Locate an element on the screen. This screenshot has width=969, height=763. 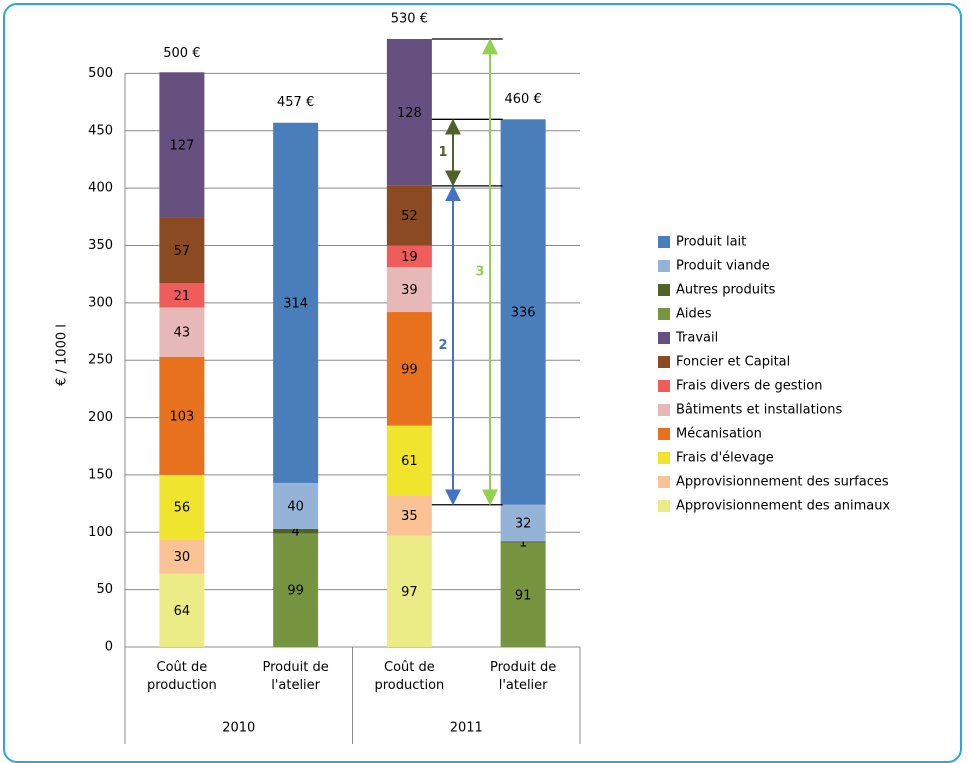
data-label: 336 is located at coordinates (523, 313).